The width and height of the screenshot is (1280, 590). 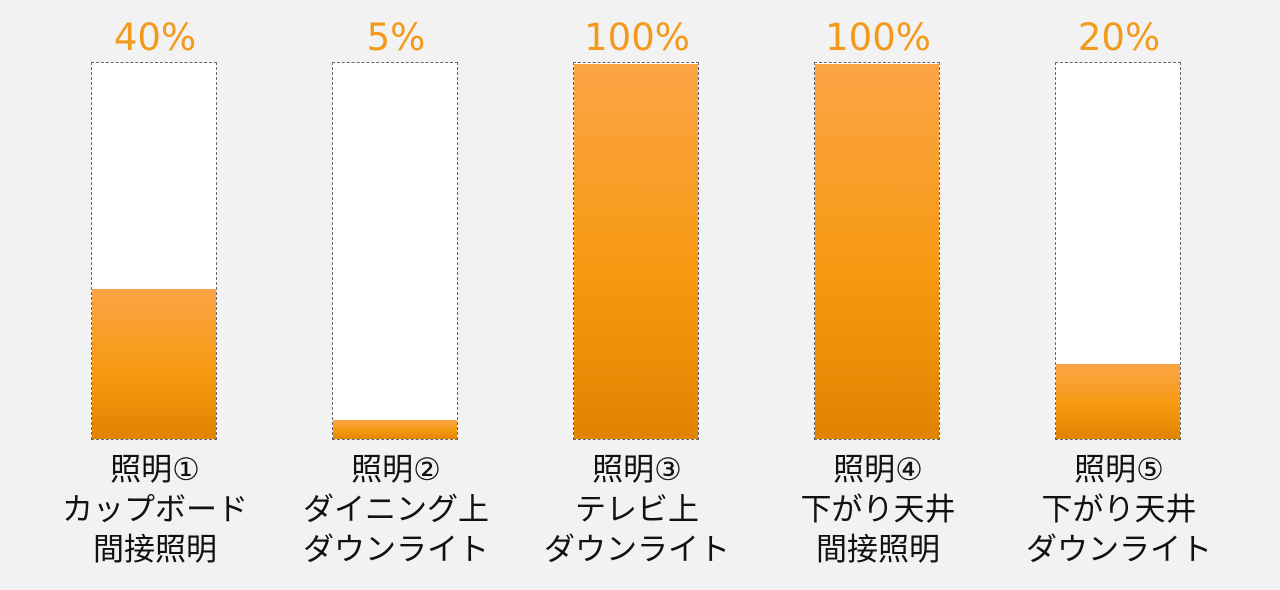 What do you see at coordinates (1119, 470) in the screenshot?
I see `category-label-line: 照明⑤` at bounding box center [1119, 470].